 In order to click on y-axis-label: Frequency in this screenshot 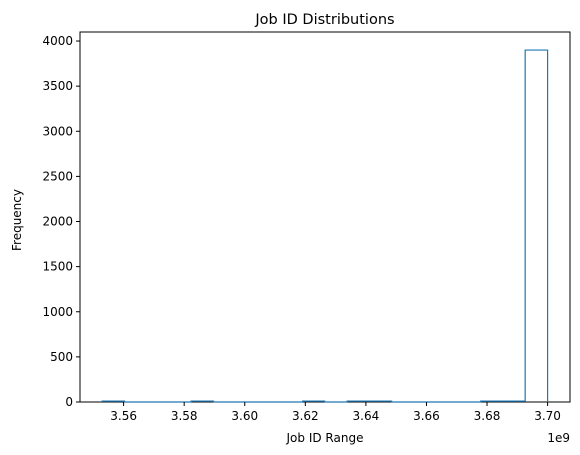, I will do `click(17, 220)`.